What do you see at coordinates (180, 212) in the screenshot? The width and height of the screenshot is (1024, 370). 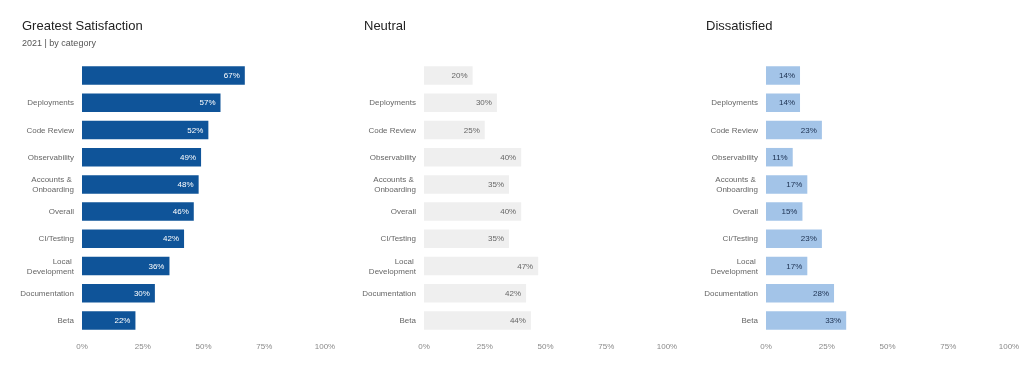 I see `data-label: 46%` at bounding box center [180, 212].